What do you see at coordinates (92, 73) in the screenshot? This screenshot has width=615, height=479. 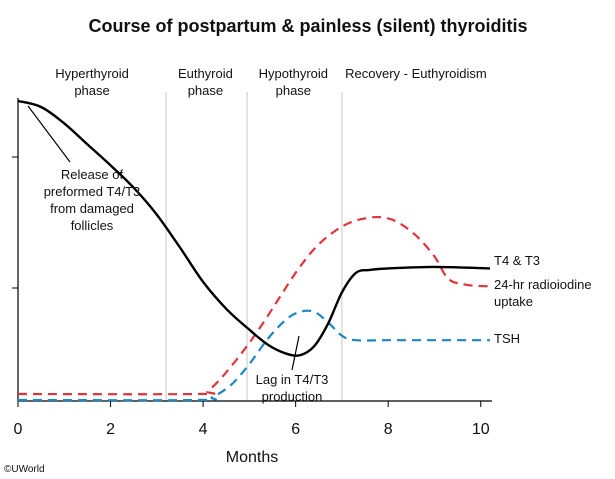 I see `phase-label: Hyperthyroid` at bounding box center [92, 73].